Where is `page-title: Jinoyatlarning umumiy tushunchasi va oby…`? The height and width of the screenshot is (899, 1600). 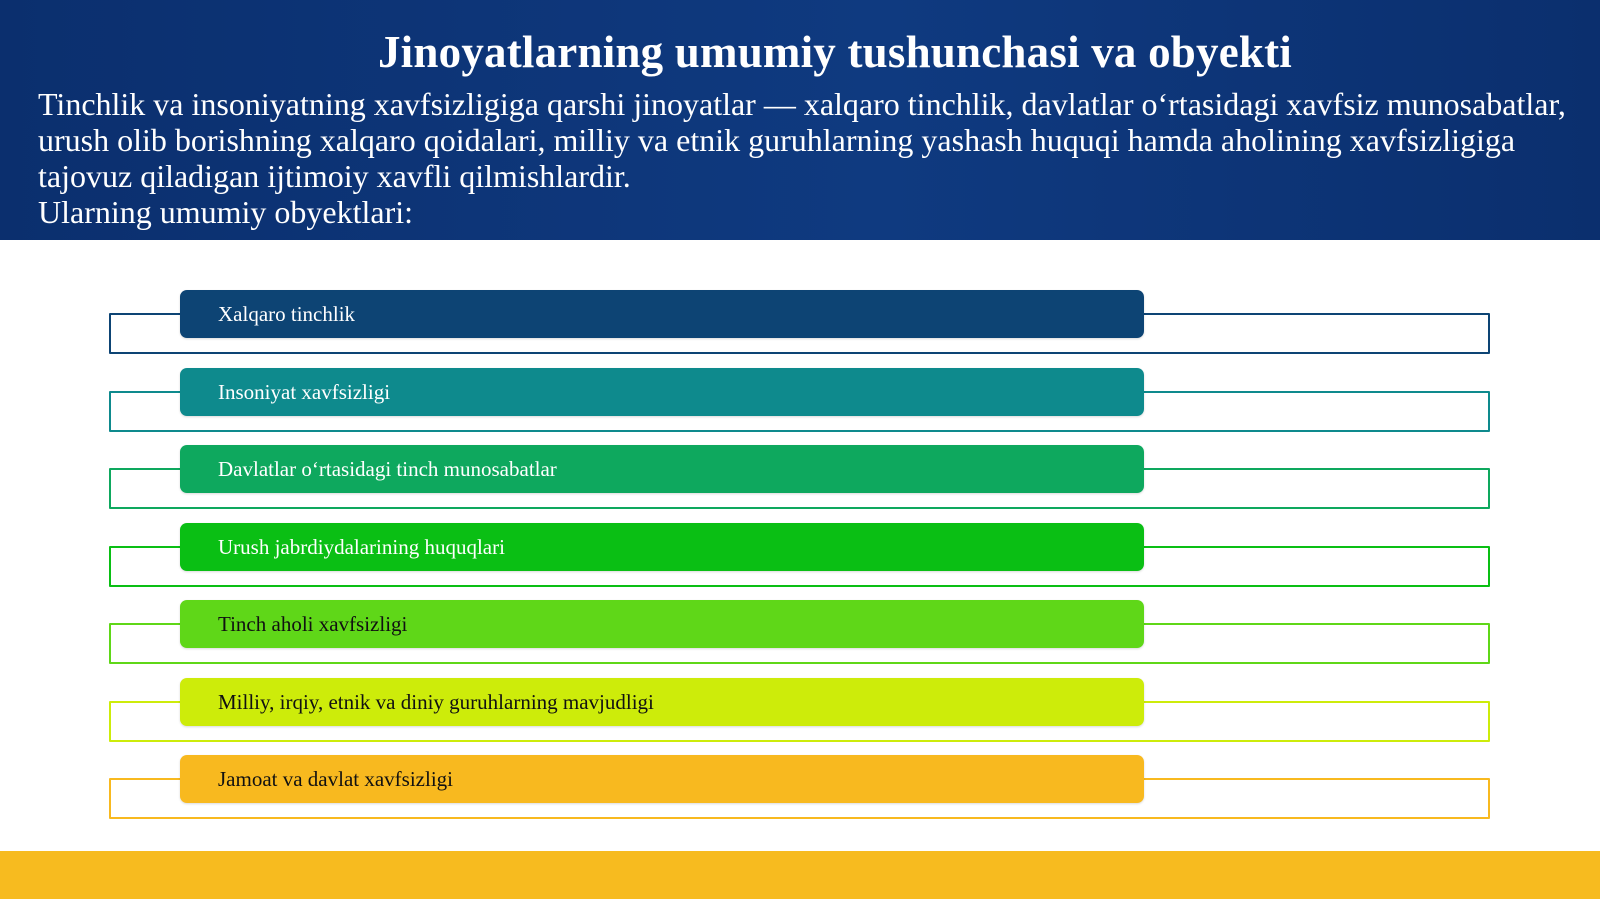 page-title: Jinoyatlarning umumiy tushunchasi va oby… is located at coordinates (834, 52).